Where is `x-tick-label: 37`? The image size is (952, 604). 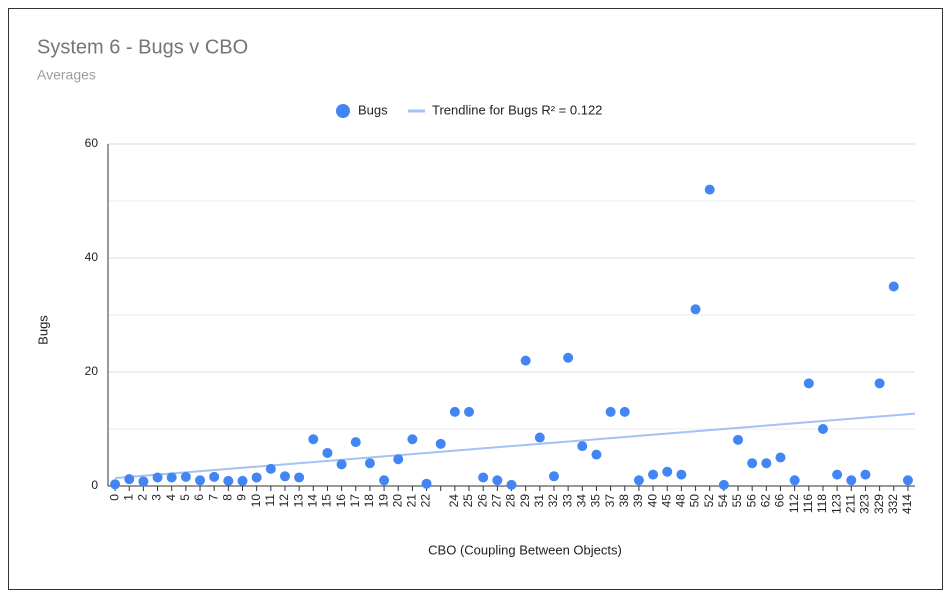 x-tick-label: 37 is located at coordinates (610, 501).